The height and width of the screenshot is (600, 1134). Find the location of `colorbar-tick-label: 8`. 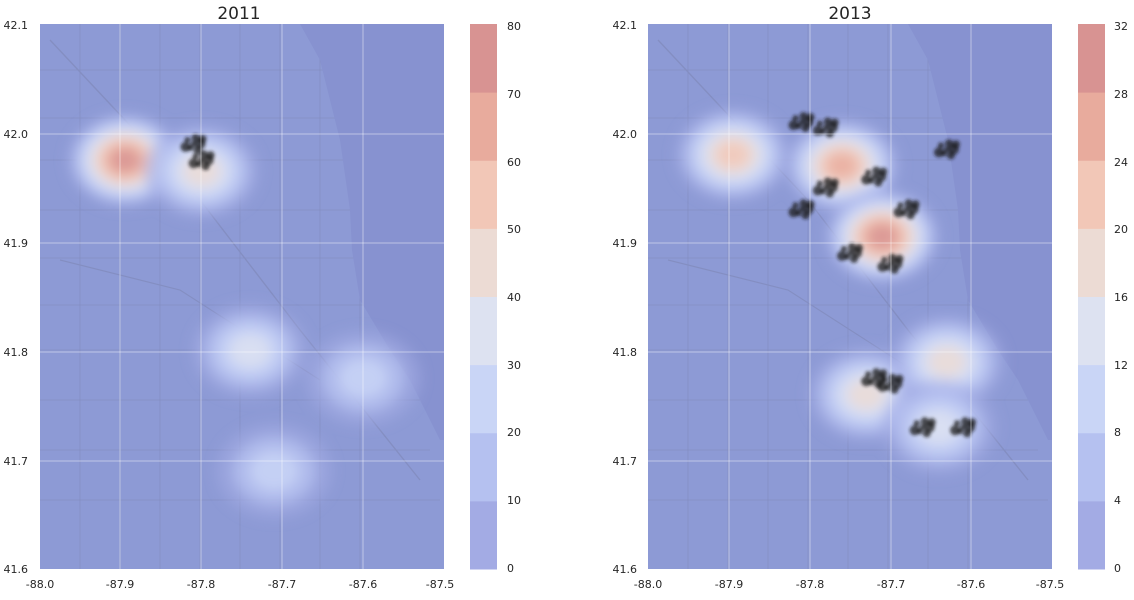

colorbar-tick-label: 8 is located at coordinates (1117, 432).